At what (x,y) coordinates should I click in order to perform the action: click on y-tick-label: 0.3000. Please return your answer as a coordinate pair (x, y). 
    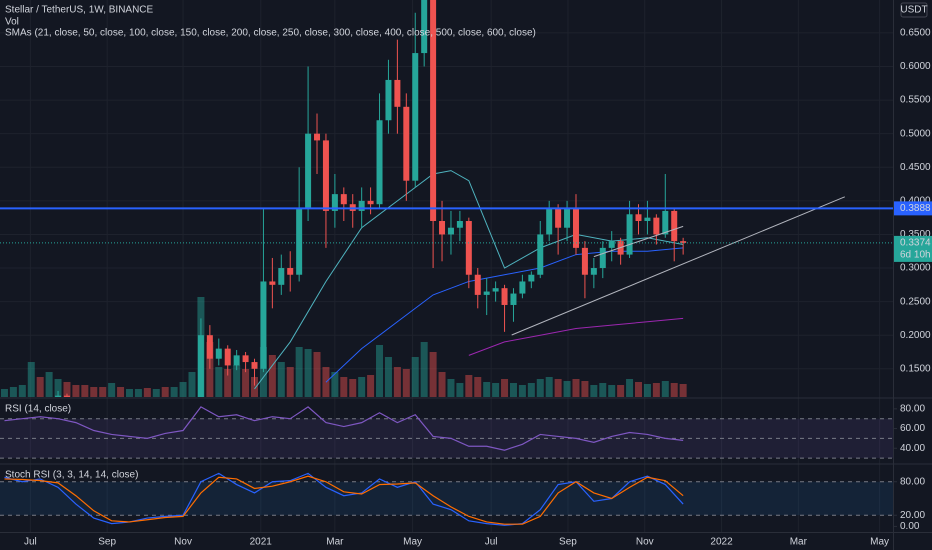
    Looking at the image, I should click on (915, 268).